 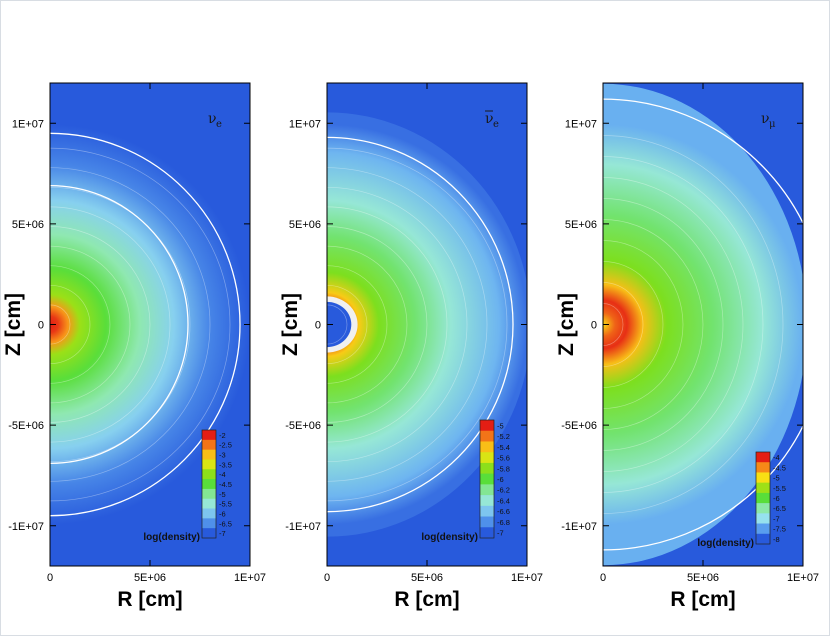 I want to click on colorbar-tick-label: -8, so click(x=776, y=539).